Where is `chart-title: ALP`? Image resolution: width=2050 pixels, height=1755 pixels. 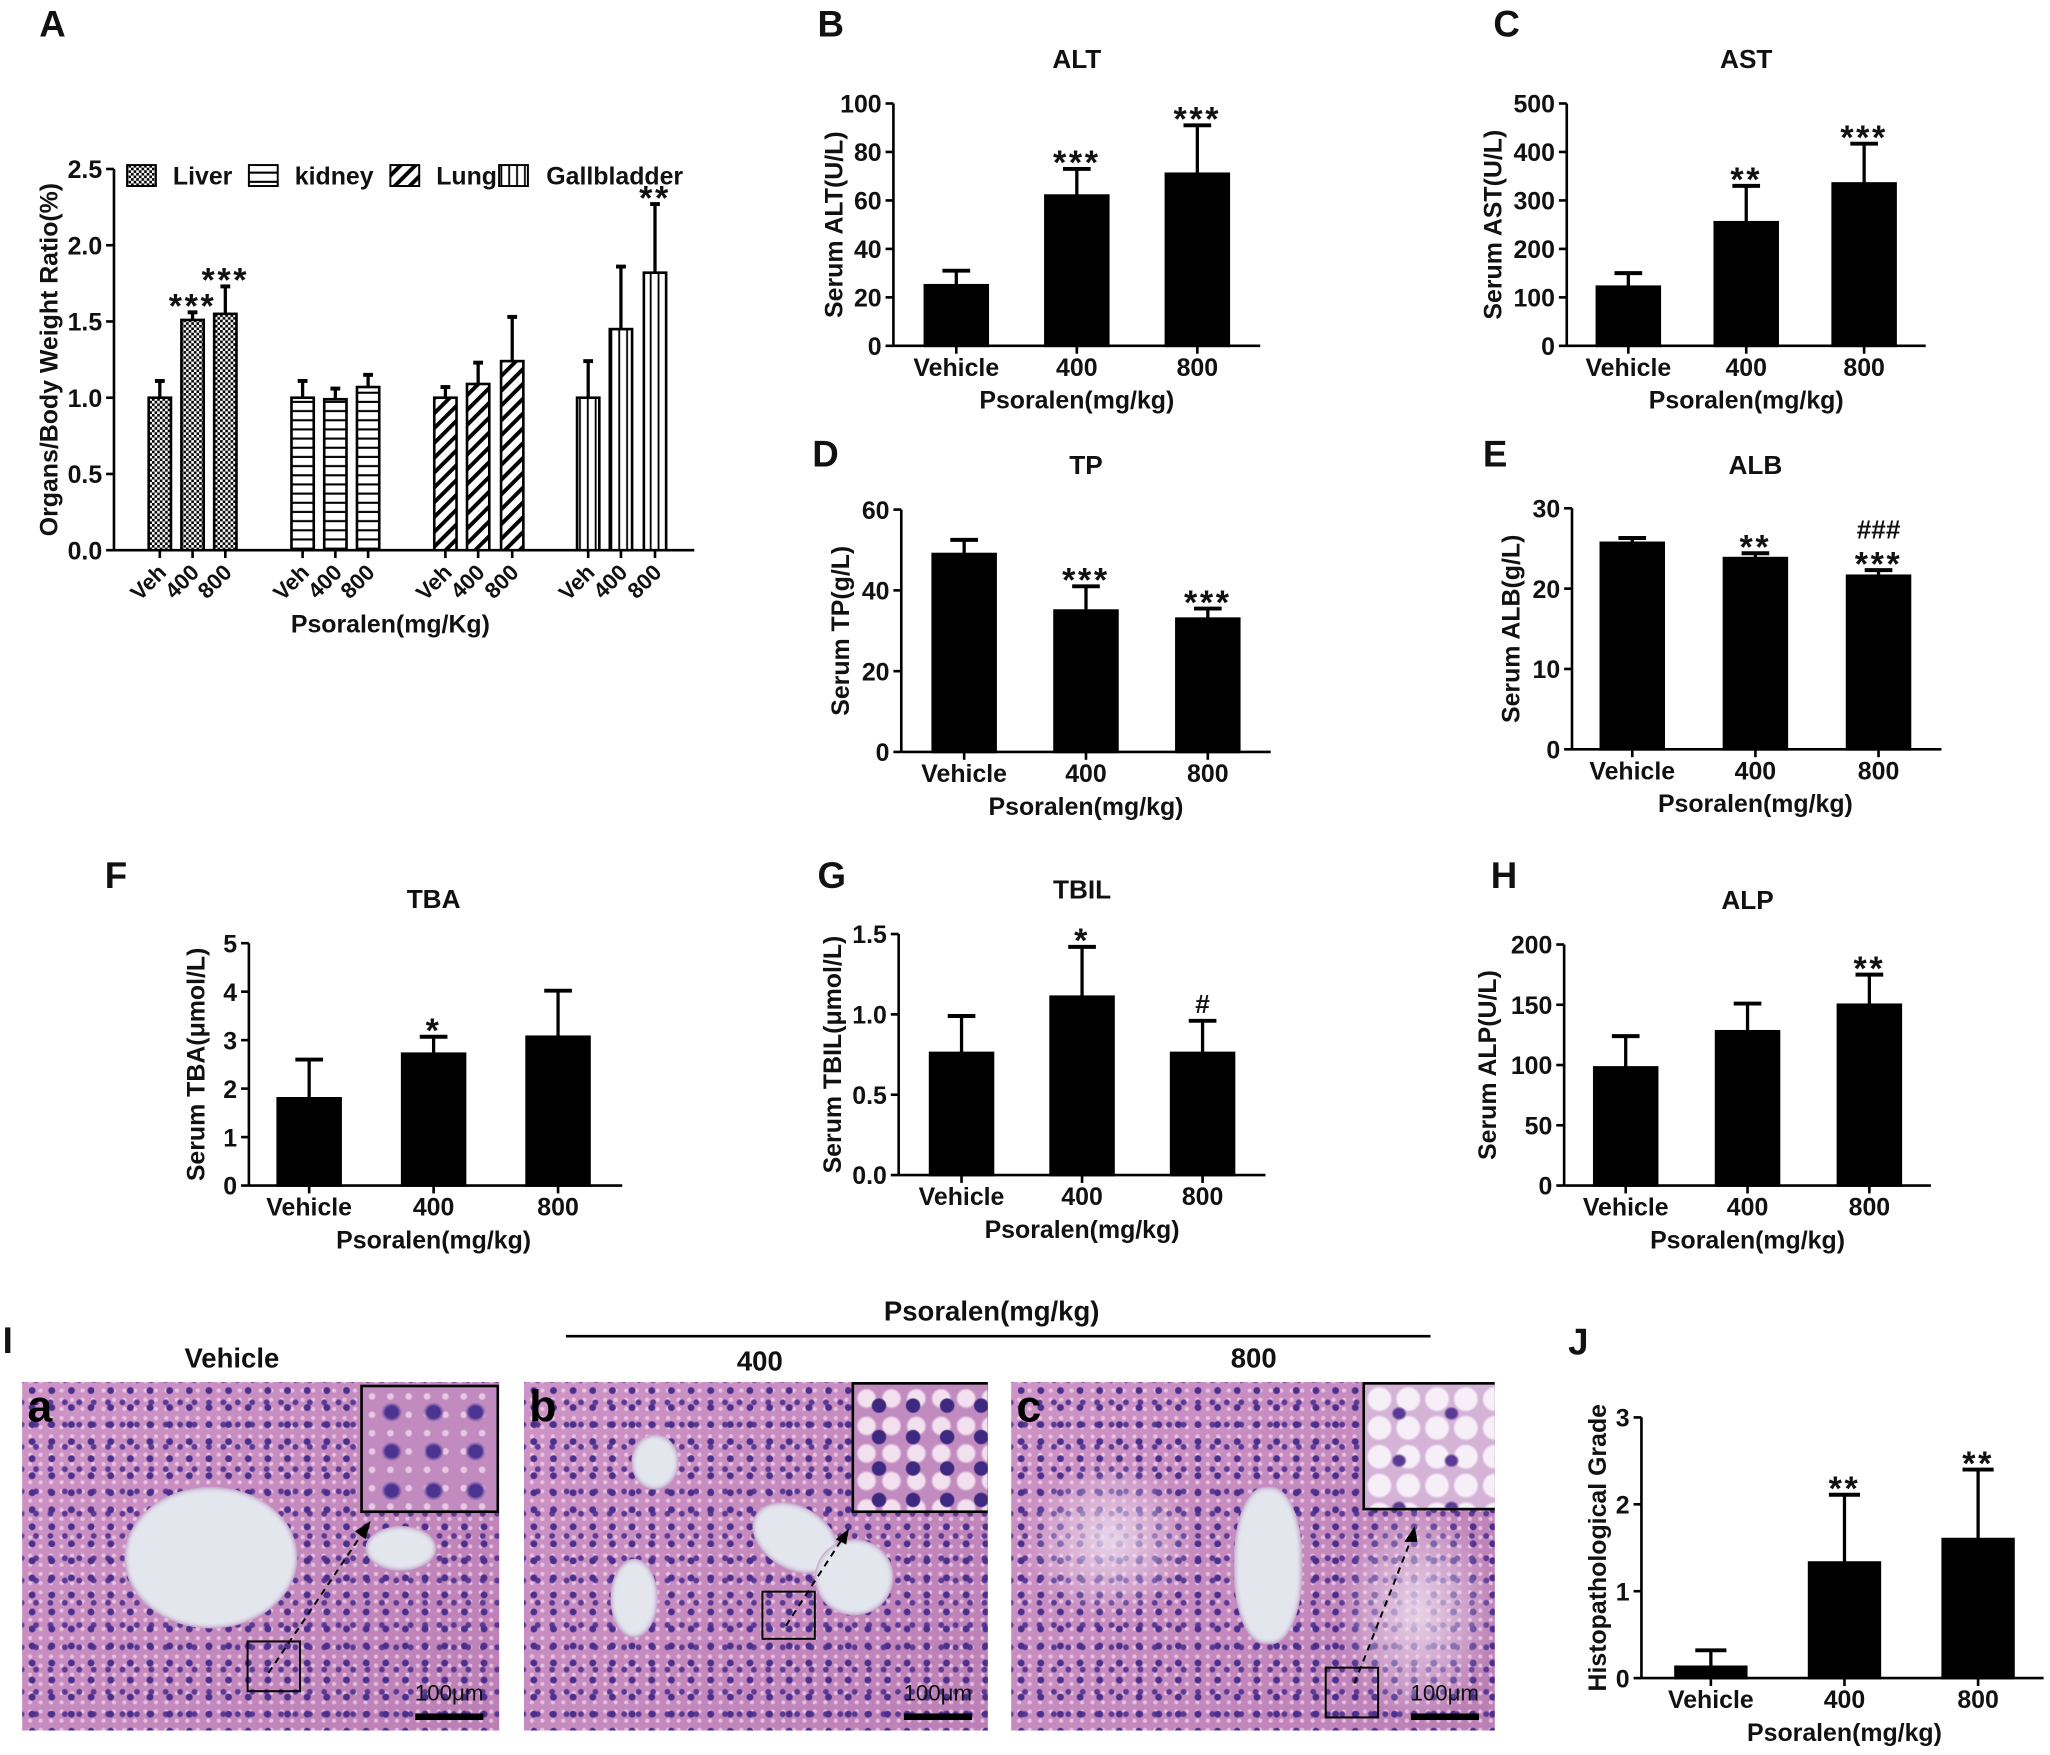 chart-title: ALP is located at coordinates (1747, 900).